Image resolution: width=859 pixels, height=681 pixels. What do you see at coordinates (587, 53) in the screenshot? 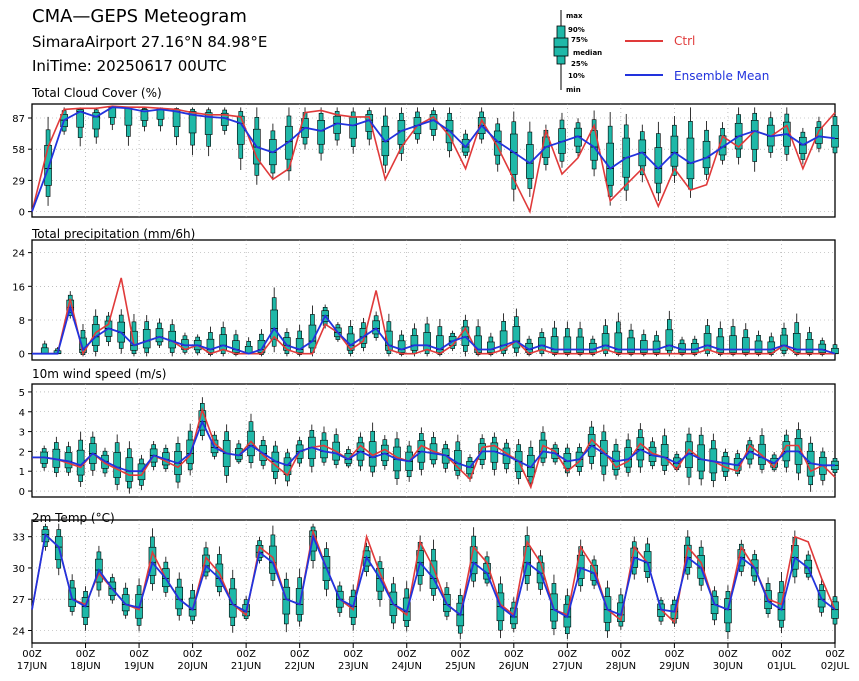
I see `legend-label-median: median` at bounding box center [587, 53].